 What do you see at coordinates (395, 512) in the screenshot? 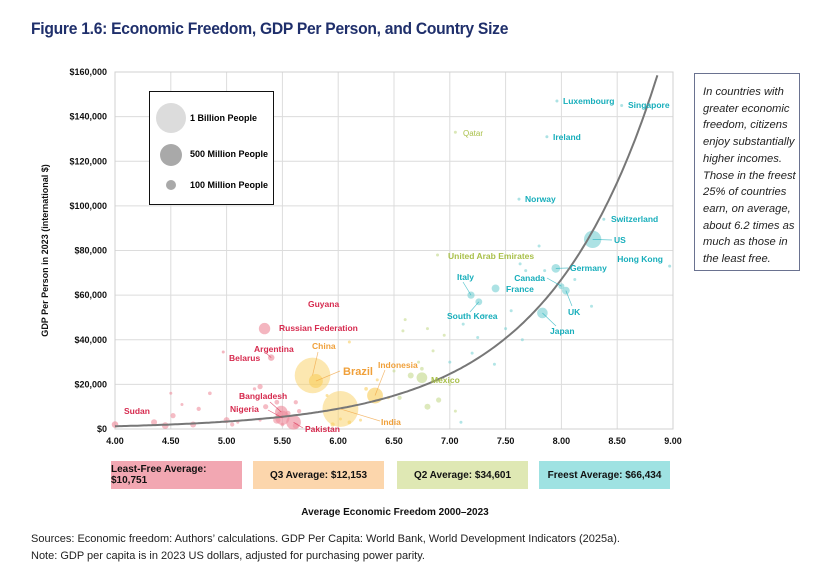
I see `x-axis-label: Average Economic Freedom 2000–2023` at bounding box center [395, 512].